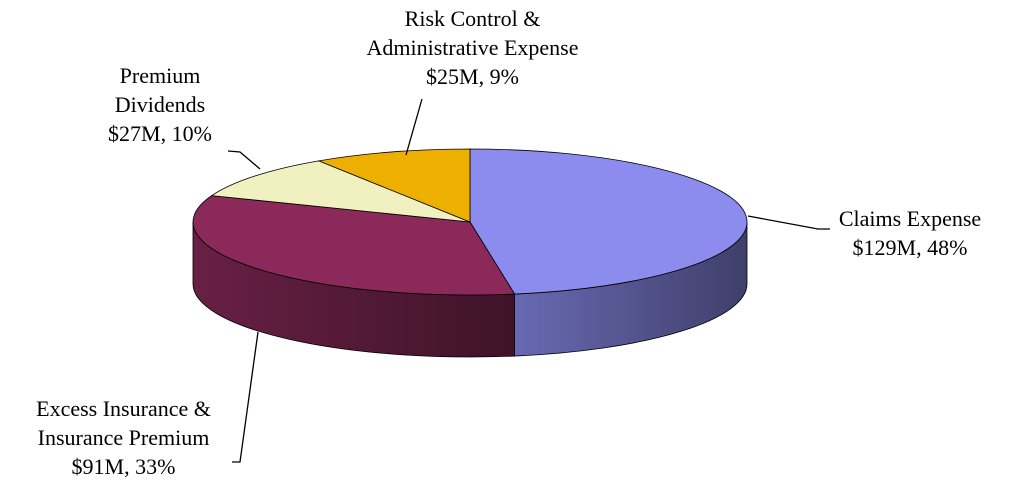  Describe the element at coordinates (160, 133) in the screenshot. I see `data-label: $27M, 10%` at that location.